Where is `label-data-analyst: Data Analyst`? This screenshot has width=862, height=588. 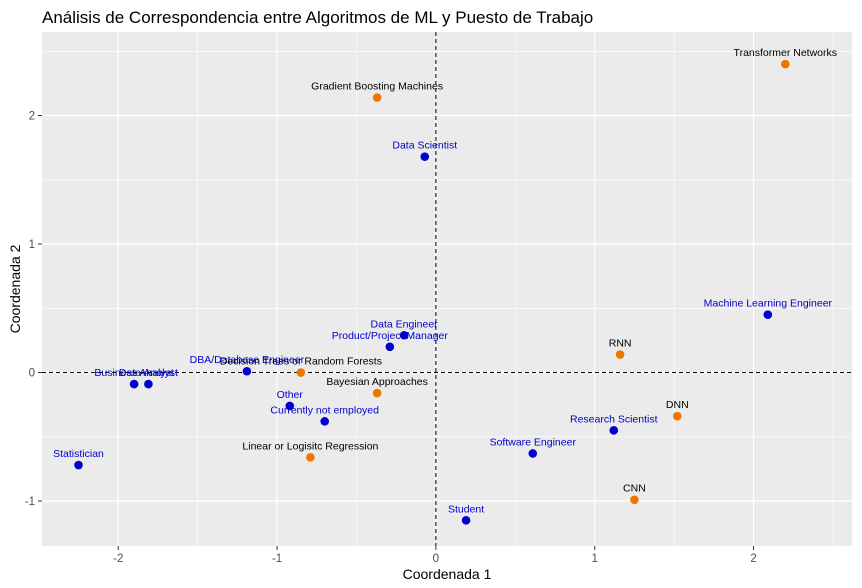
label-data-analyst: Data Analyst is located at coordinates (148, 373).